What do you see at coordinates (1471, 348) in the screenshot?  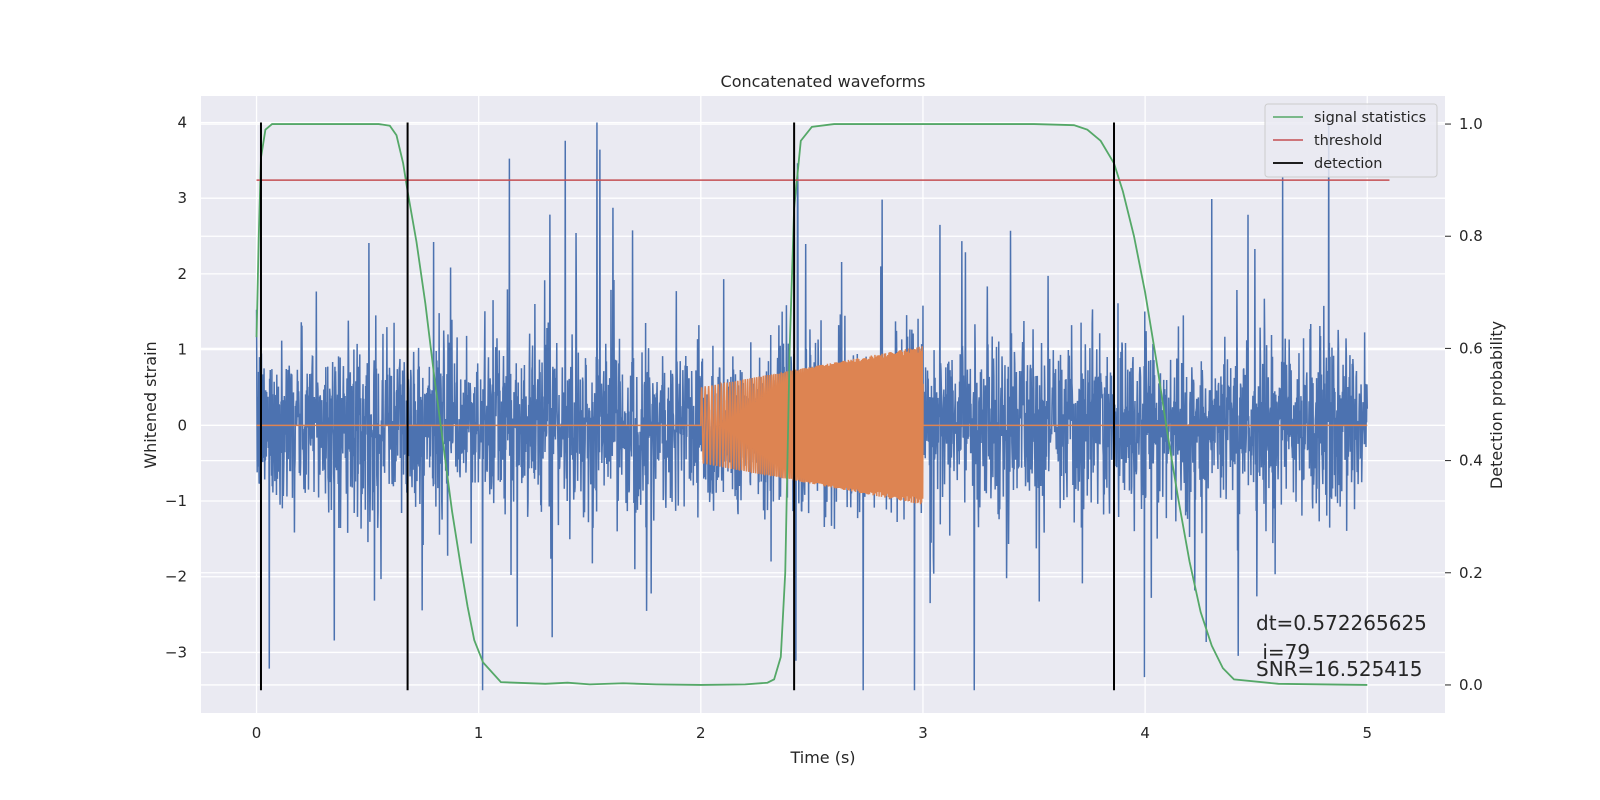 I see `y-tick-label-right: 0.6` at bounding box center [1471, 348].